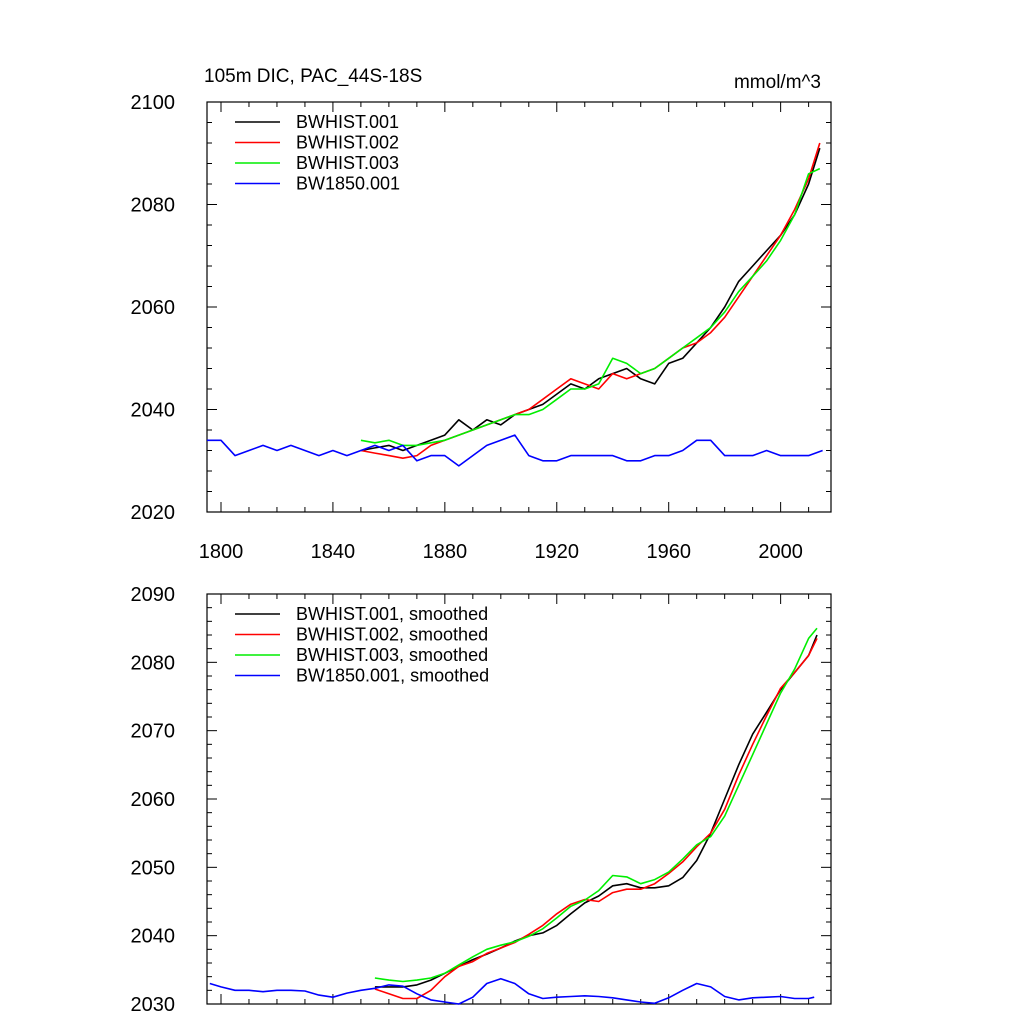 This screenshot has width=1024, height=1029. What do you see at coordinates (392, 635) in the screenshot?
I see `legend-label: BWHIST.002, smoothed` at bounding box center [392, 635].